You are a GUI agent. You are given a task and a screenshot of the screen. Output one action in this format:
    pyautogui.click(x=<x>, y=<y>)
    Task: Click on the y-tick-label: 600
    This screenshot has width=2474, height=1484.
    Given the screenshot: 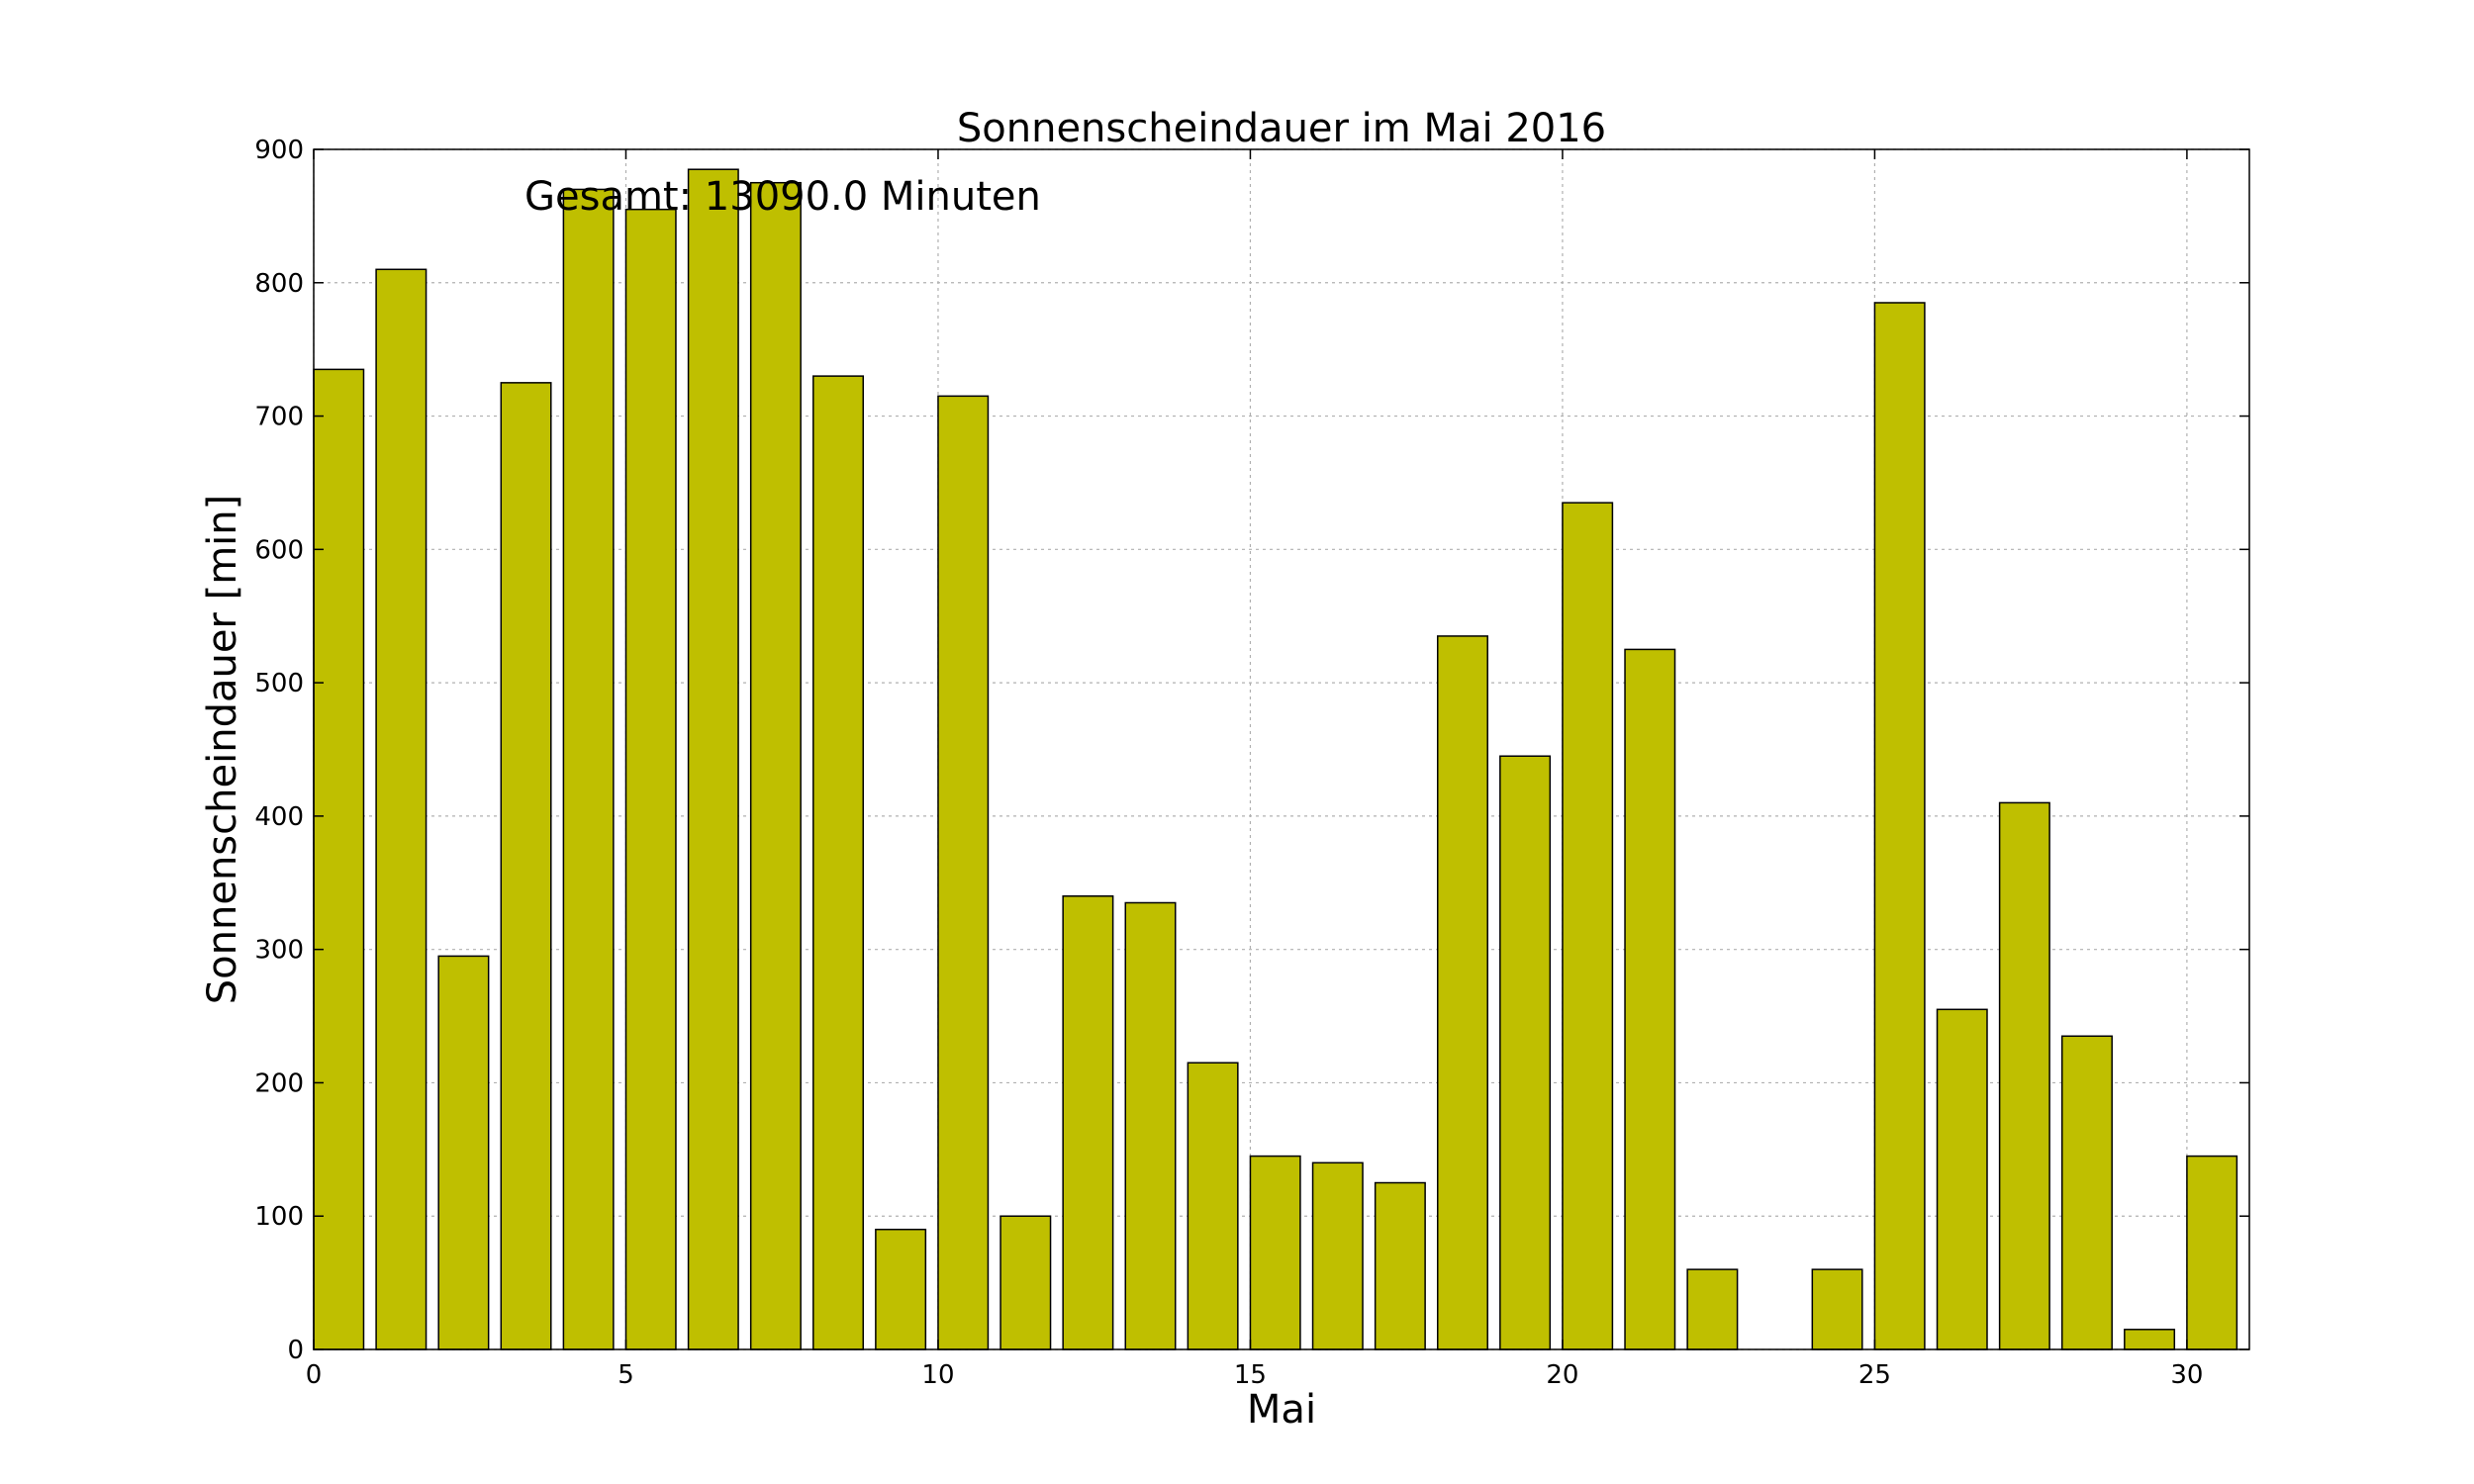 What is the action you would take?
    pyautogui.click(x=279, y=550)
    